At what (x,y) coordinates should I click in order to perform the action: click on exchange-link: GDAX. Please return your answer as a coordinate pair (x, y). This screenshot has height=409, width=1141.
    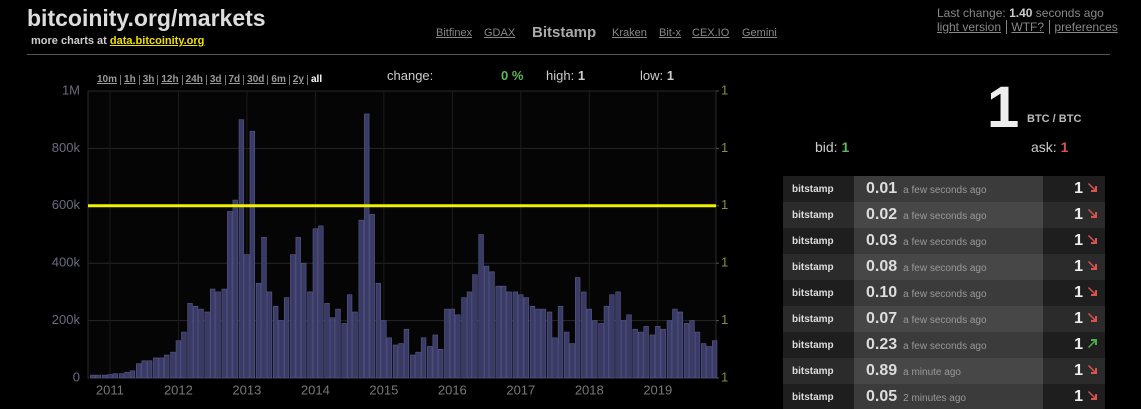
    Looking at the image, I should click on (500, 33).